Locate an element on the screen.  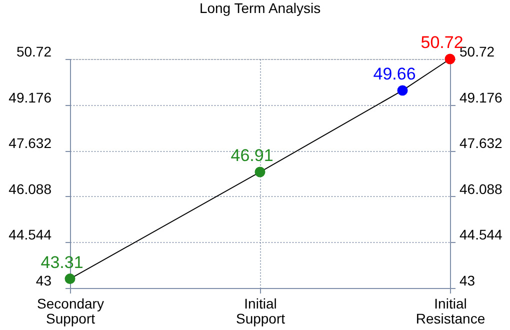
data-label: 46.91 is located at coordinates (252, 156).